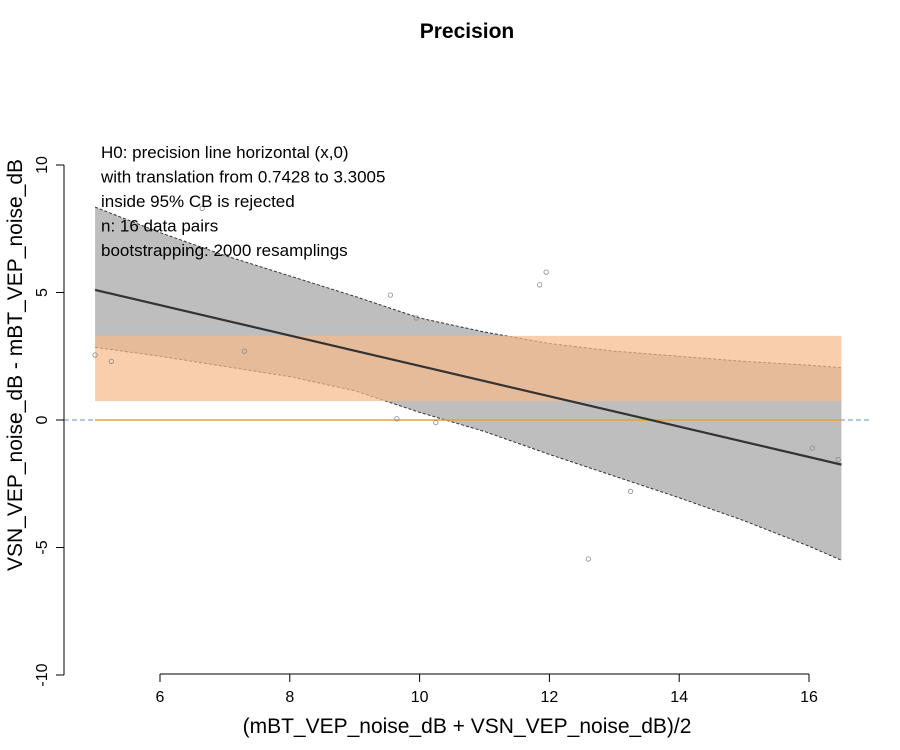  What do you see at coordinates (225, 152) in the screenshot?
I see `annotation-line: H0: precision line horizontal (x,0)` at bounding box center [225, 152].